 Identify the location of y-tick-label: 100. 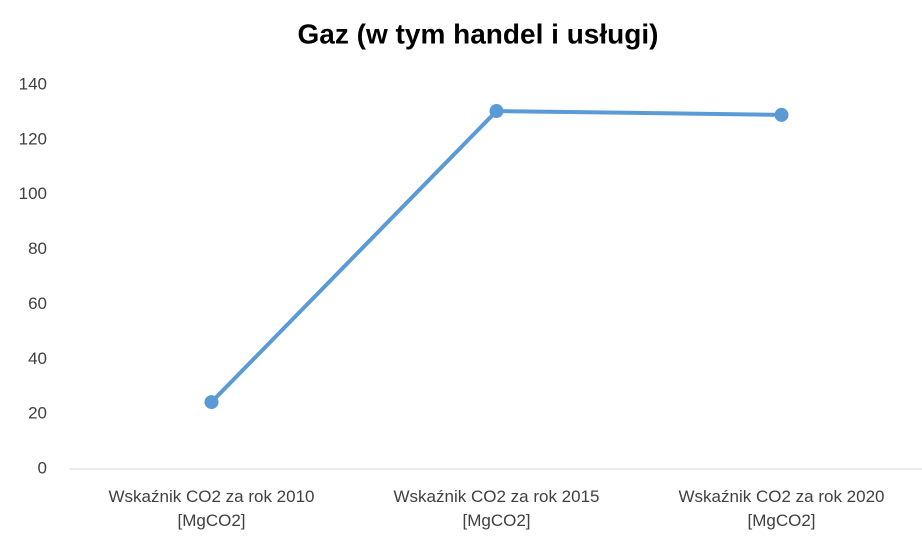
(33, 193).